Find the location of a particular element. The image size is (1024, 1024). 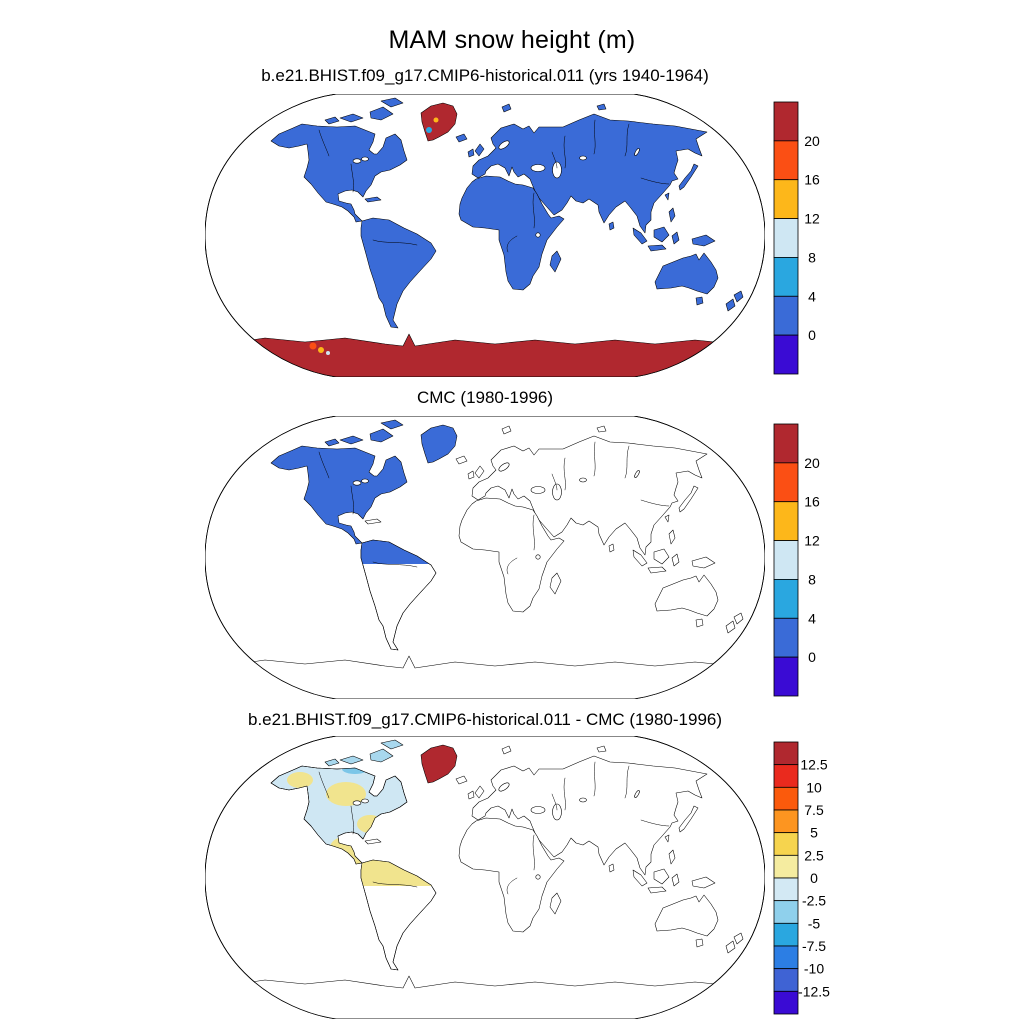

colorbar-panel-2: 20 16 12 8 4 0 is located at coordinates (796, 560).